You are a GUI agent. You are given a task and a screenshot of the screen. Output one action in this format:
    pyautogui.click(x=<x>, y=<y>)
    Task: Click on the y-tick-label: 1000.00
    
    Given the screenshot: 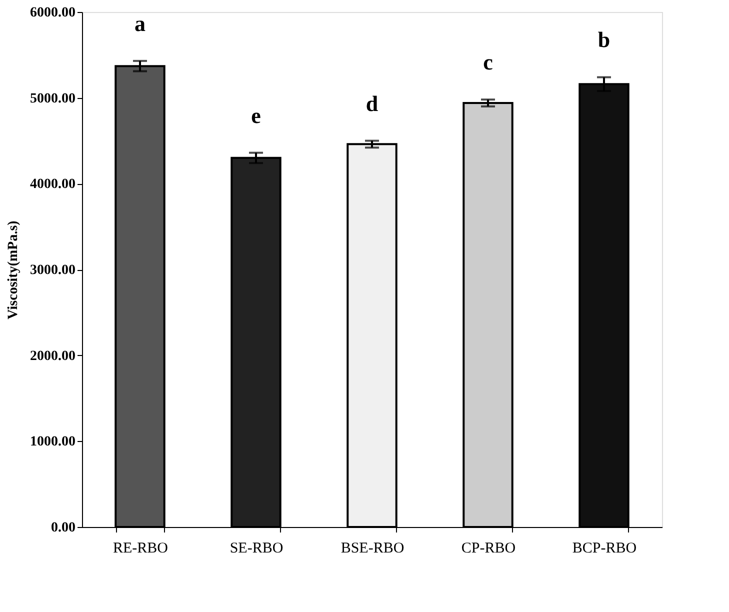 What is the action you would take?
    pyautogui.click(x=53, y=442)
    